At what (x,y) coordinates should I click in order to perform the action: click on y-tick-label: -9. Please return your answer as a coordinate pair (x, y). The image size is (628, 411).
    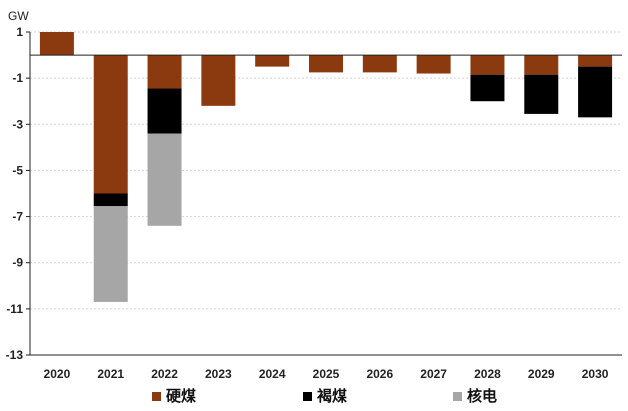
    Looking at the image, I should click on (17, 263).